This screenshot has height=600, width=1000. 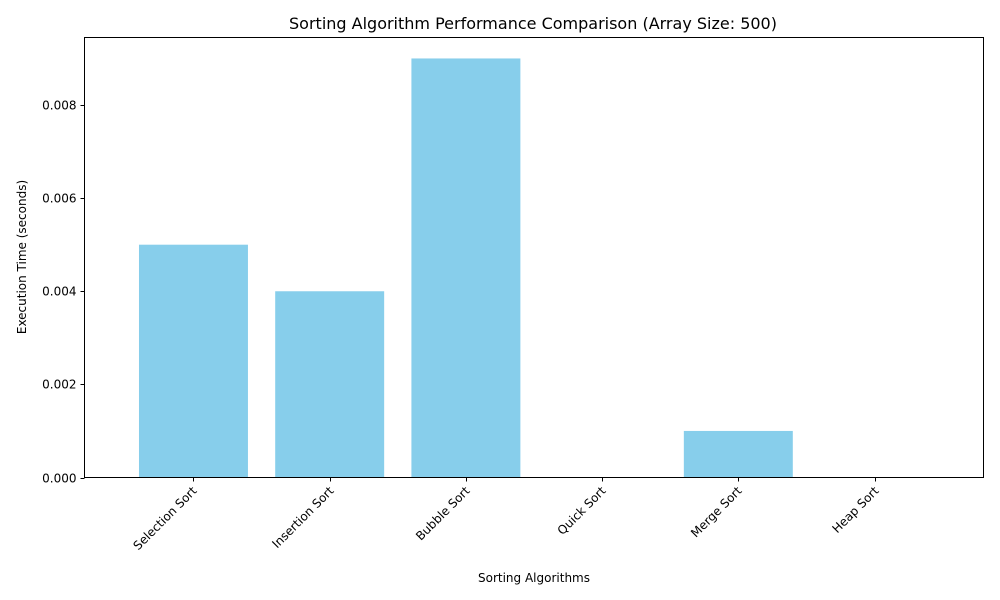 What do you see at coordinates (193, 361) in the screenshot?
I see `bar-selection-sort` at bounding box center [193, 361].